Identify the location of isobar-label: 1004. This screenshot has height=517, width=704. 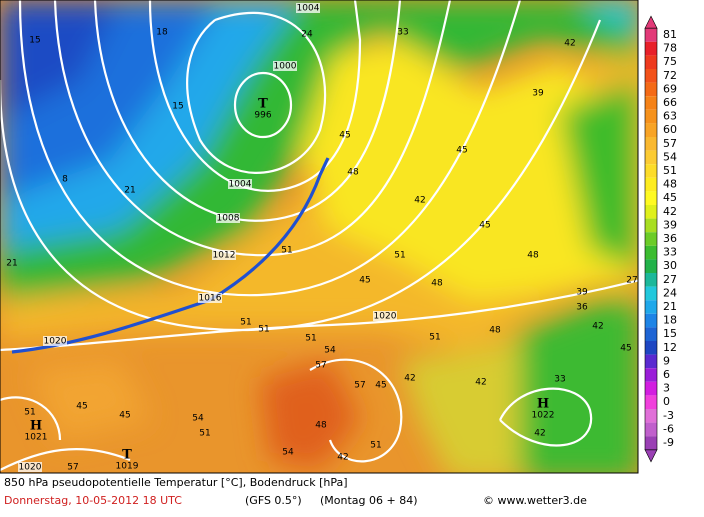
(308, 9).